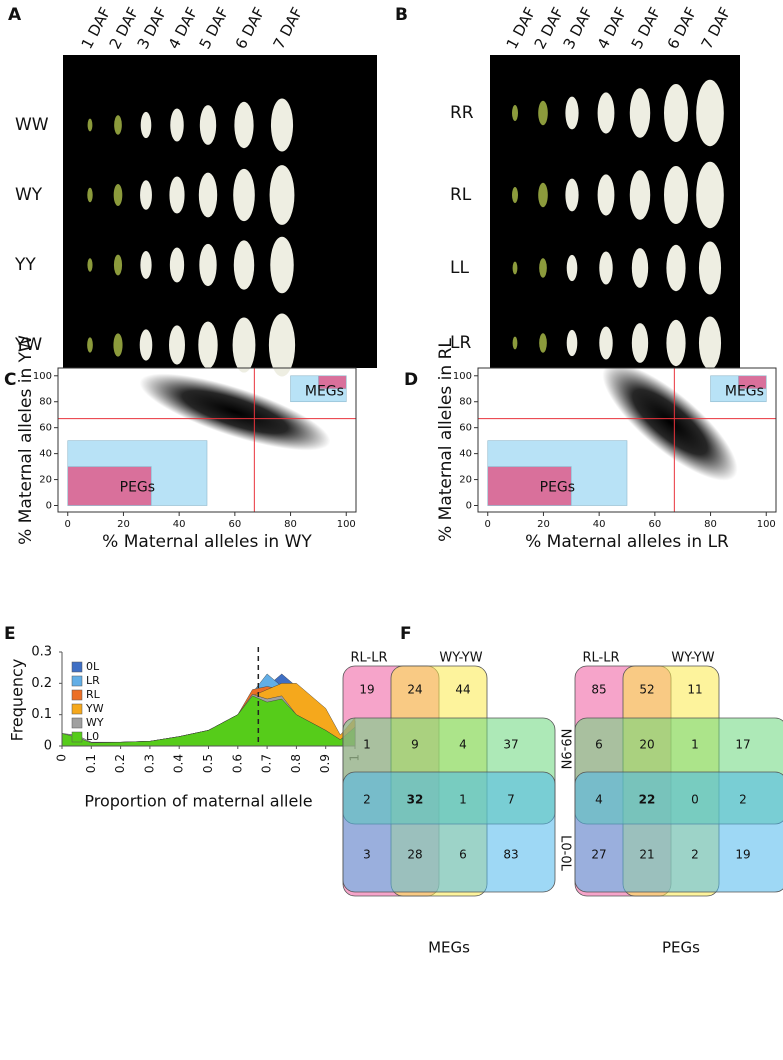 This screenshot has width=783, height=1060. What do you see at coordinates (324, 391) in the screenshot?
I see `region-label: MEGs` at bounding box center [324, 391].